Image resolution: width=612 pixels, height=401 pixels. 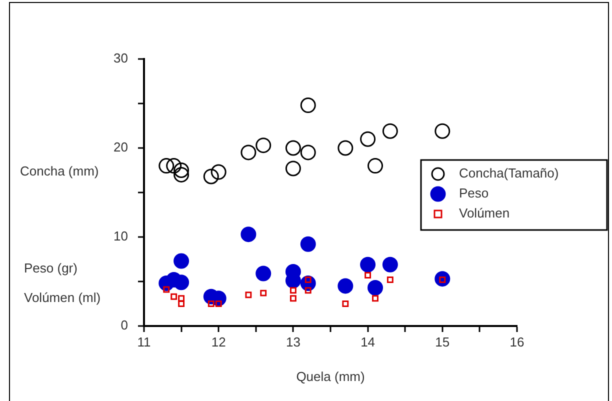 What do you see at coordinates (474, 193) in the screenshot?
I see `legend-label: Peso` at bounding box center [474, 193].